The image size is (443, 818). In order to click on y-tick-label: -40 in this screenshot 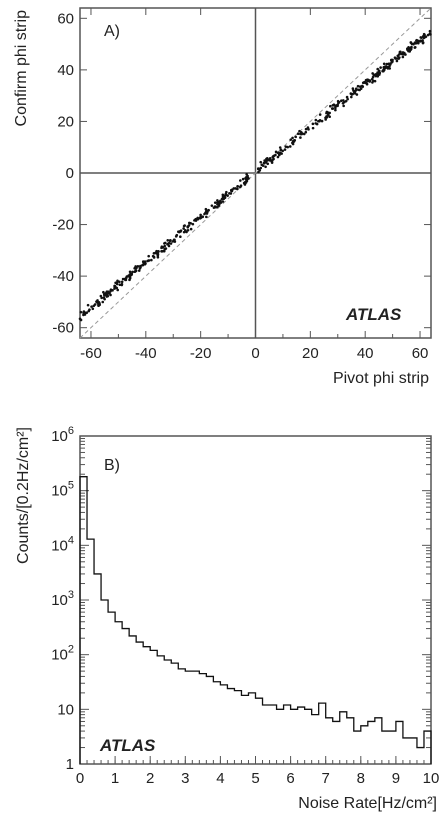, I will do `click(63, 276)`.